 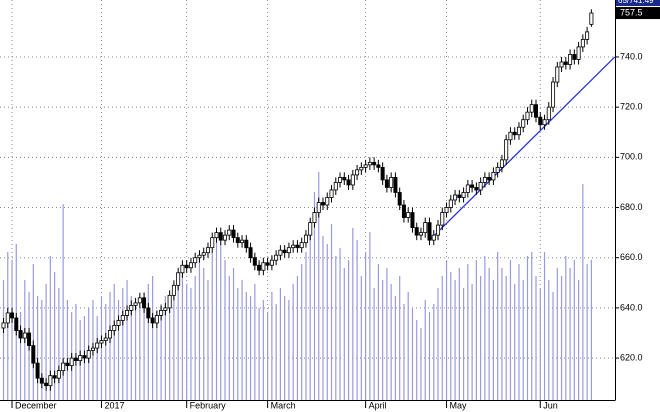 I want to click on y-tick-label: 700.0, so click(x=631, y=157).